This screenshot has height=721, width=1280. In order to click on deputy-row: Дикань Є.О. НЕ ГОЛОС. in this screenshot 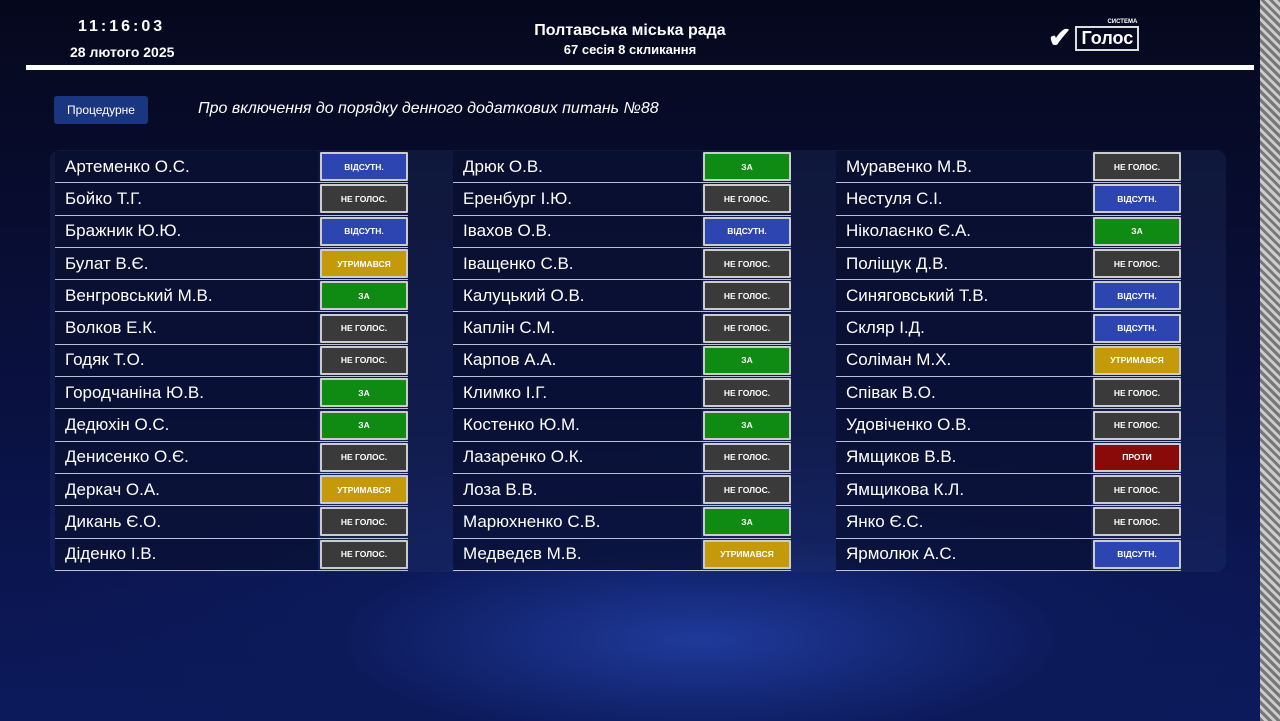, I will do `click(231, 522)`.